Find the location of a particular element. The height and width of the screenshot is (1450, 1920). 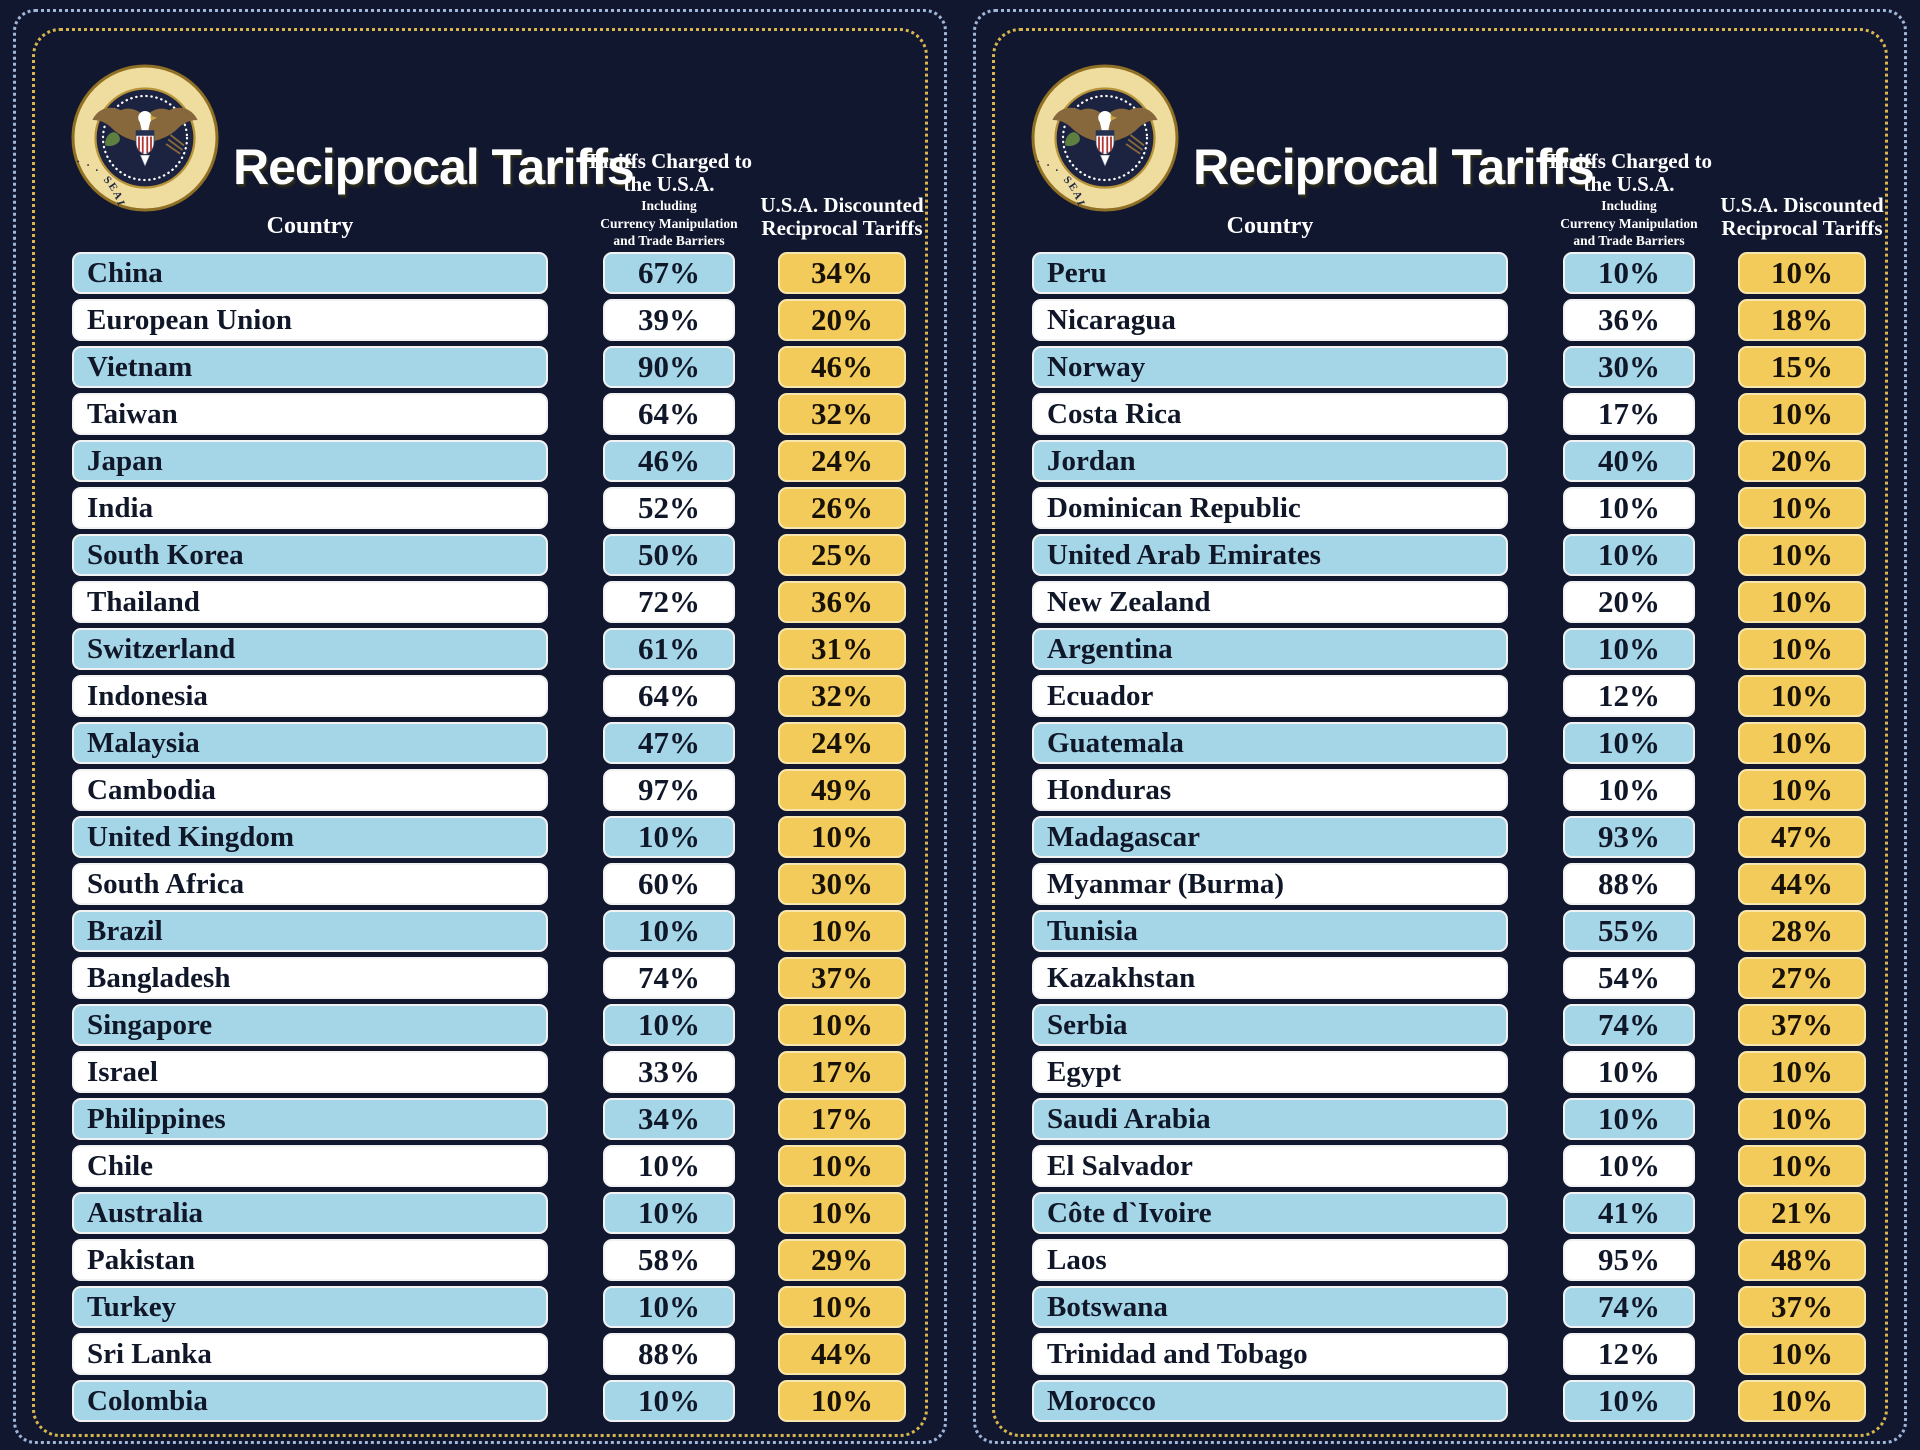

country-cell: Botswana is located at coordinates (1270, 1307).